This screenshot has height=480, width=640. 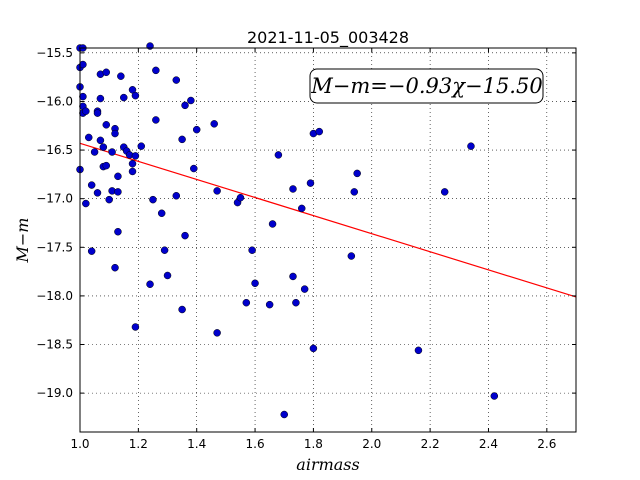 What do you see at coordinates (196, 444) in the screenshot?
I see `x-tick-label: 1.4` at bounding box center [196, 444].